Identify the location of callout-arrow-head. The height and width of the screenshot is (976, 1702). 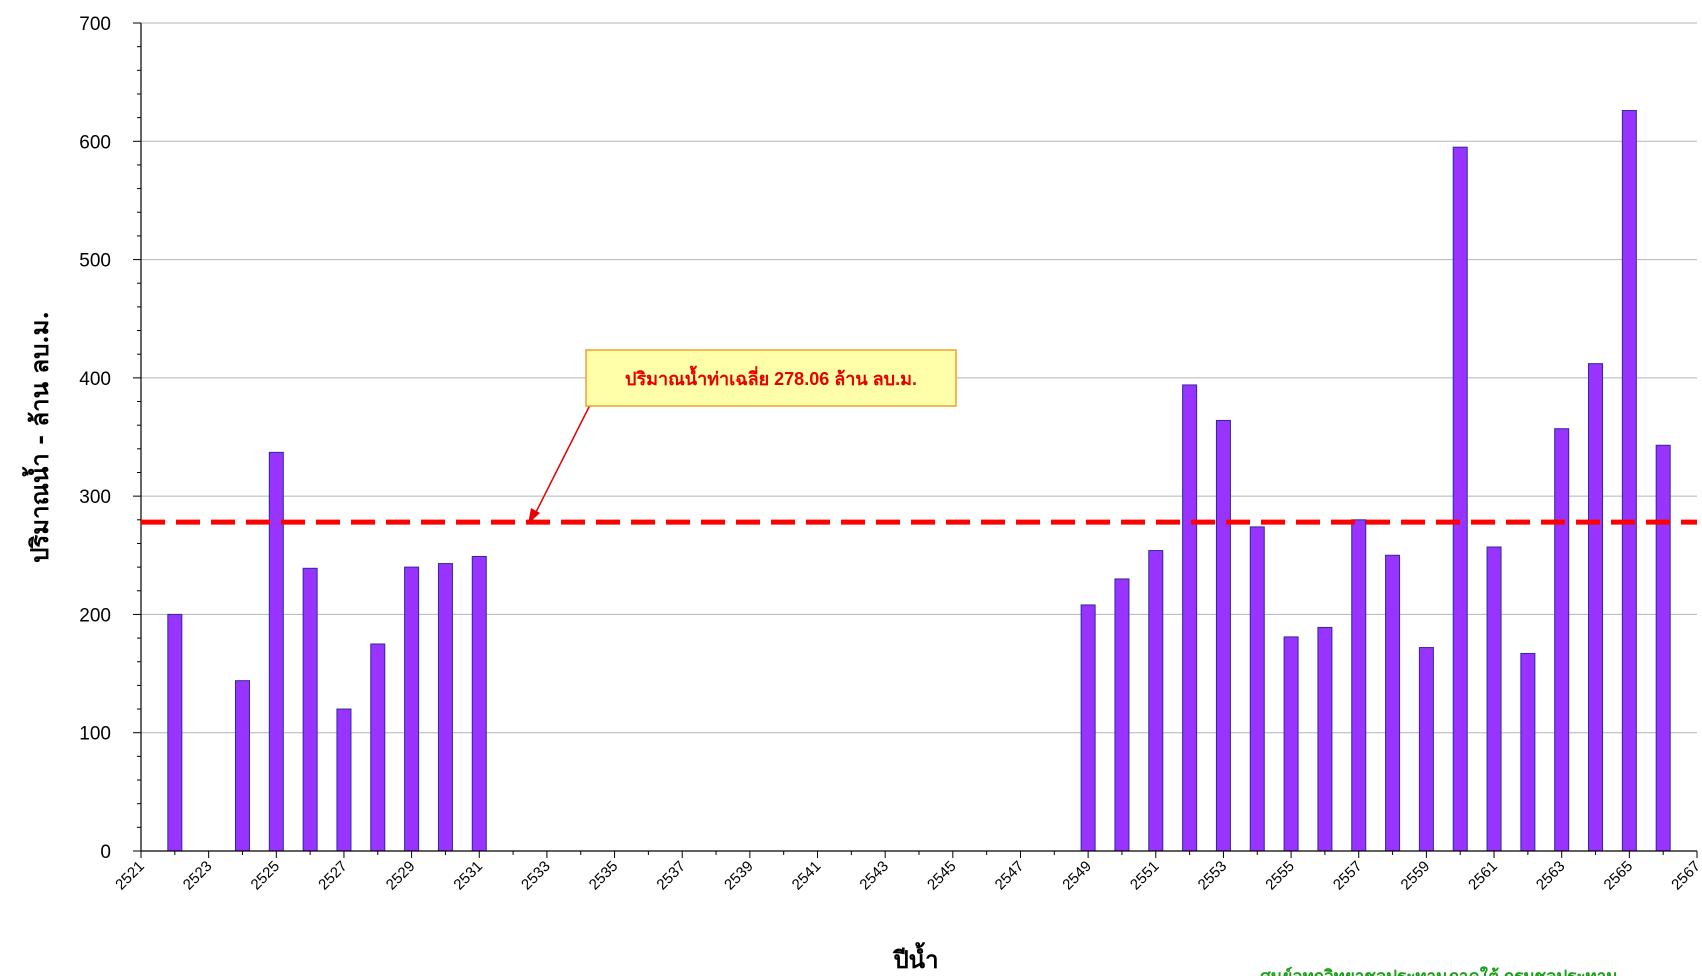
(534, 516).